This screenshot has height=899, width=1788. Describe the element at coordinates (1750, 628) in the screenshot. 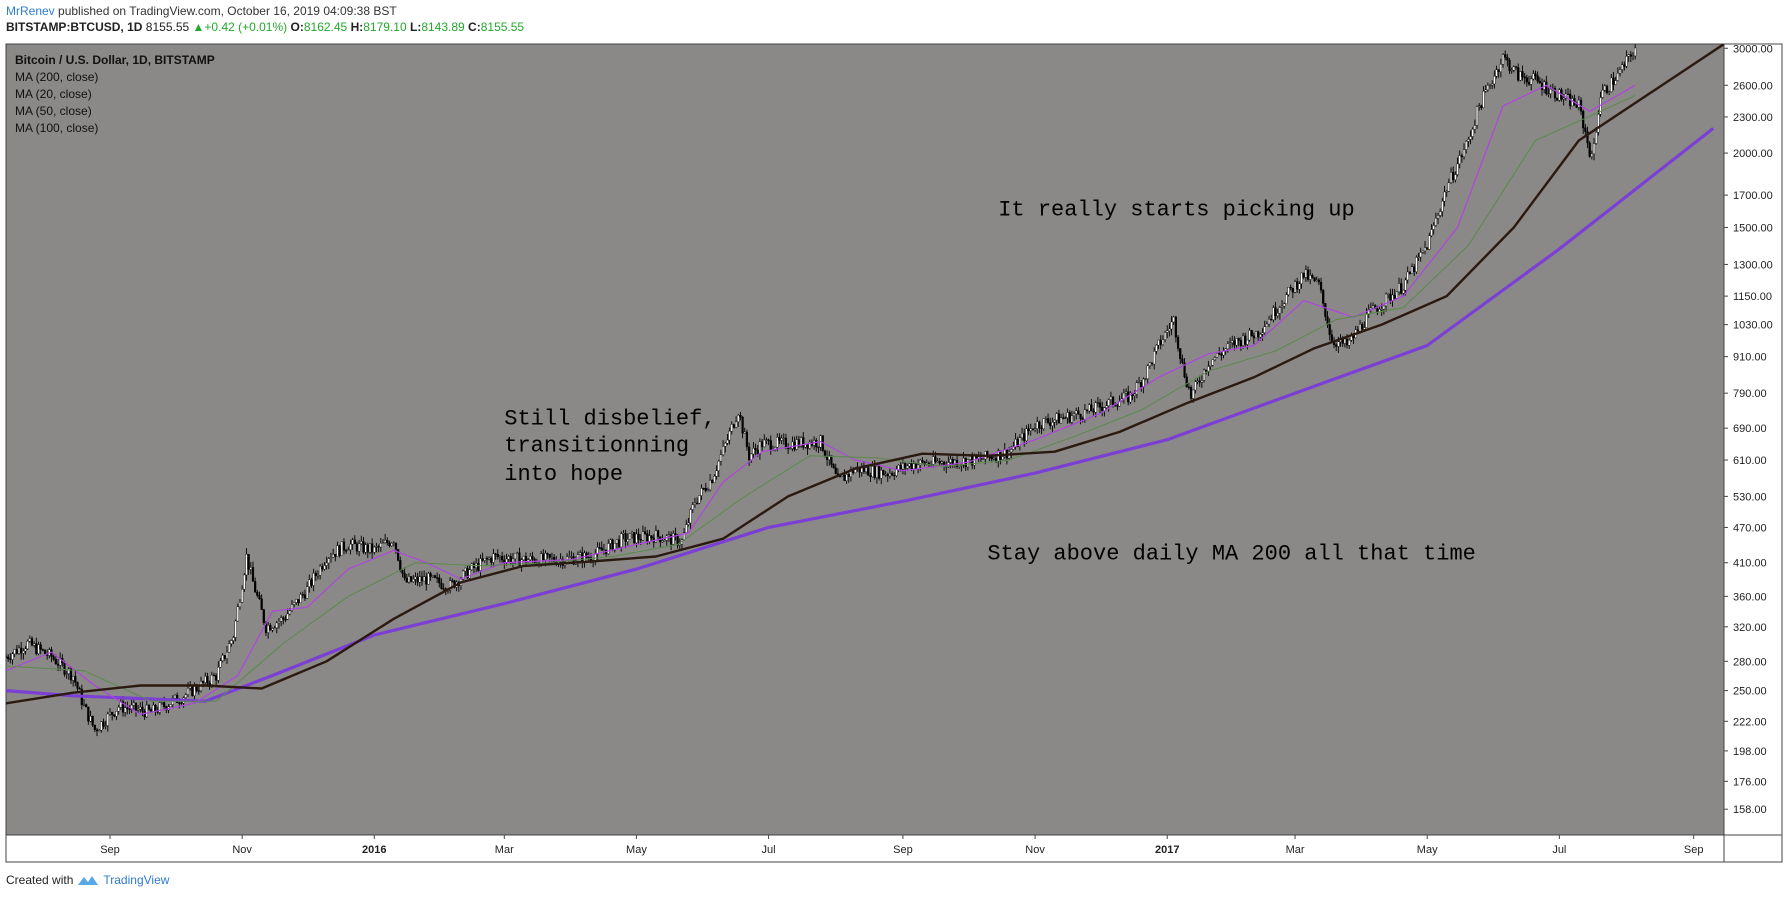

I see `y-tick-label: 320.00` at that location.